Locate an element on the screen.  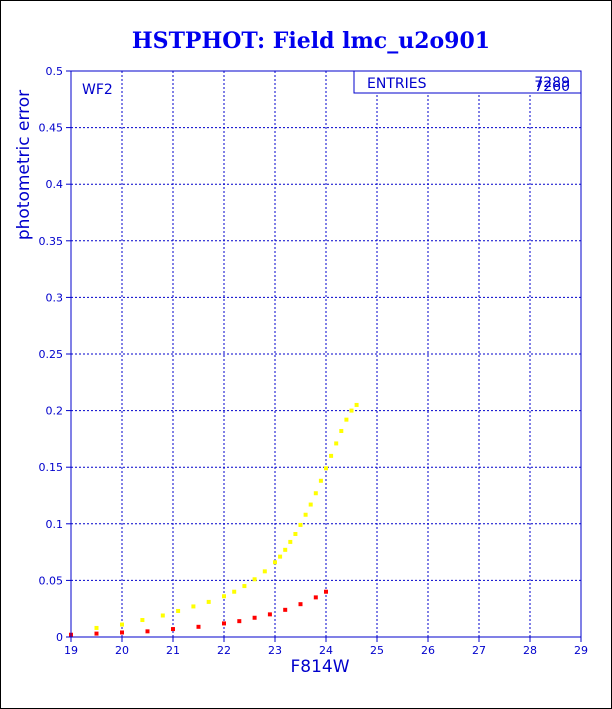
y-tick-label: 0.1 is located at coordinates (55, 524).